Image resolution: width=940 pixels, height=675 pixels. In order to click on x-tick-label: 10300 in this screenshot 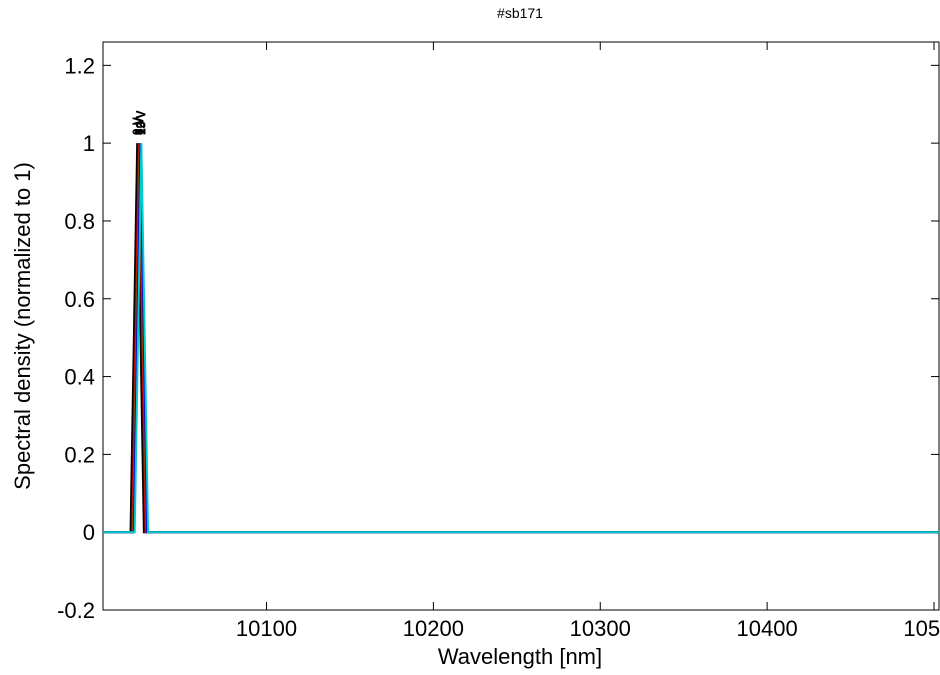, I will do `click(600, 628)`.